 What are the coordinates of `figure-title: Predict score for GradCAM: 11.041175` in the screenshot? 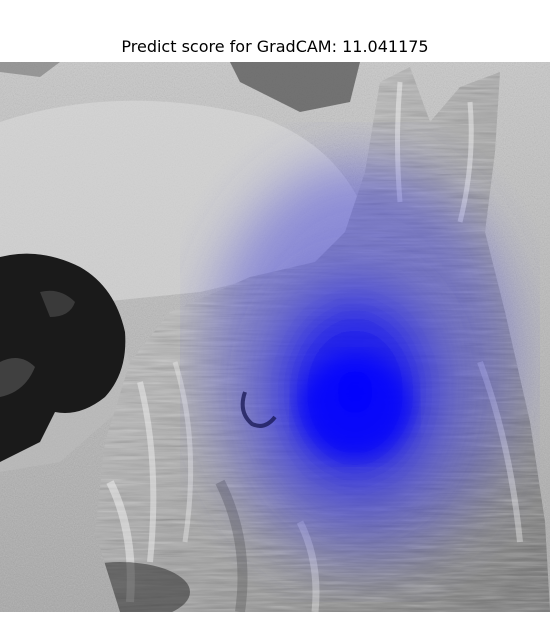 It's located at (275, 46).